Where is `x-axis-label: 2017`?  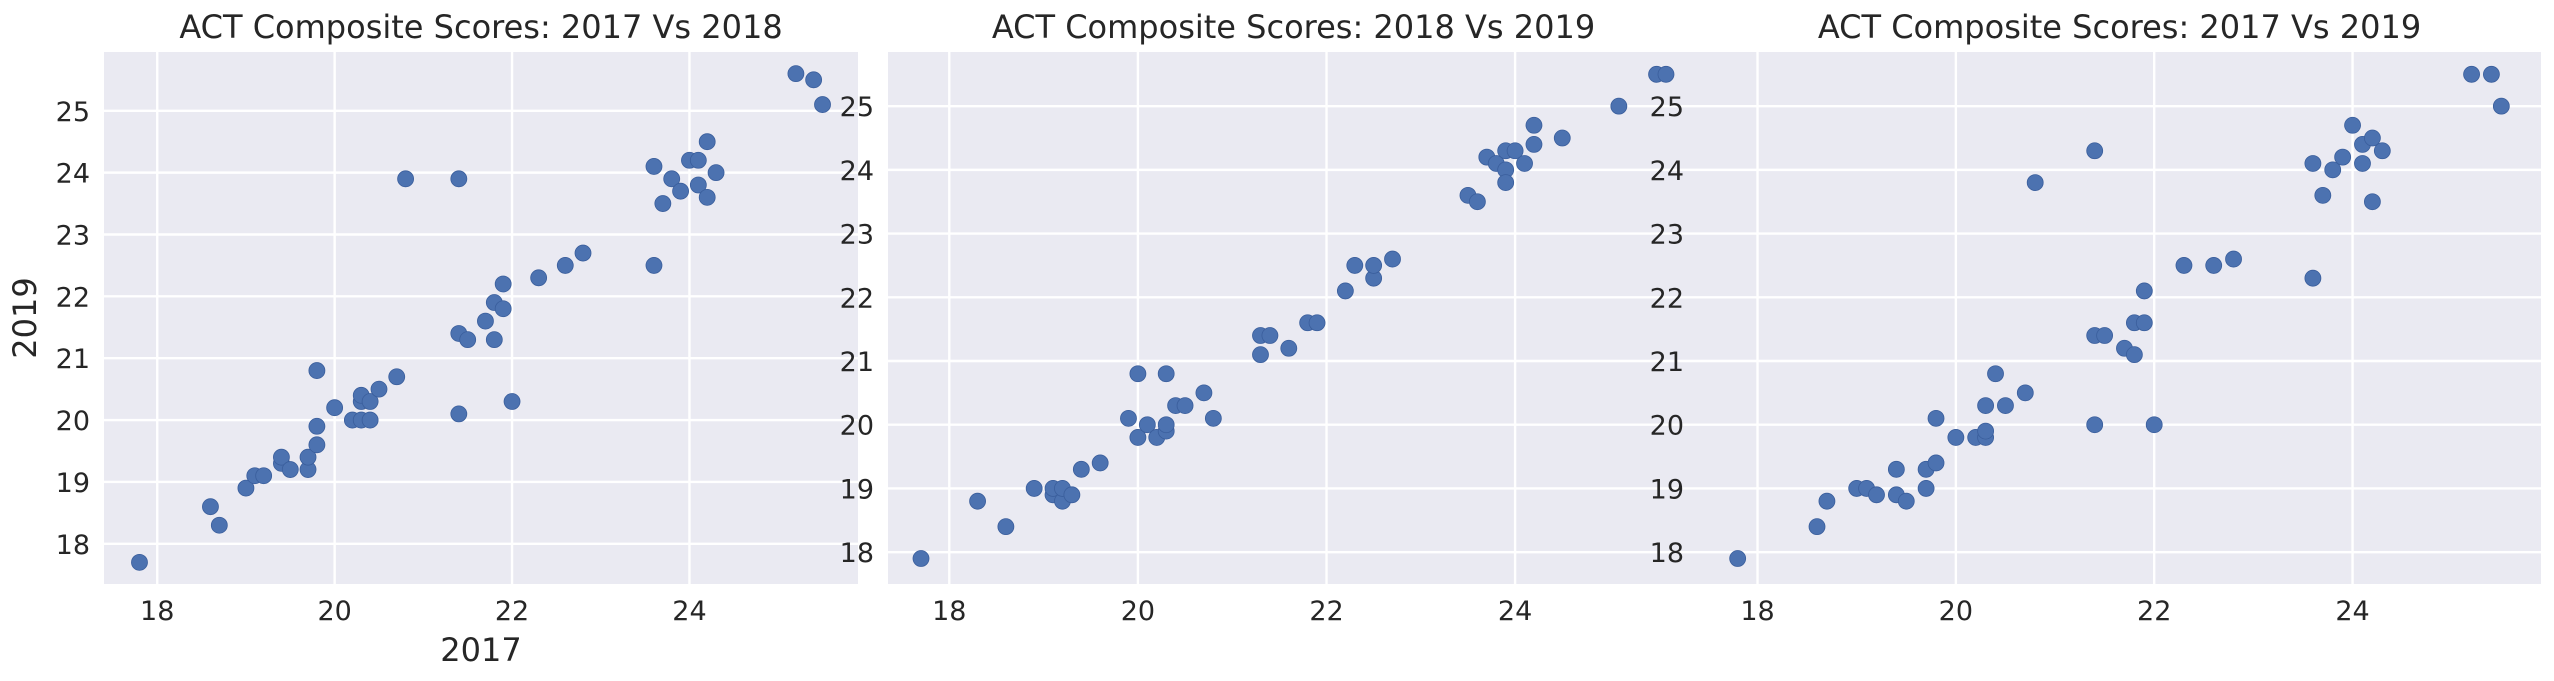
x-axis-label: 2017 is located at coordinates (480, 650).